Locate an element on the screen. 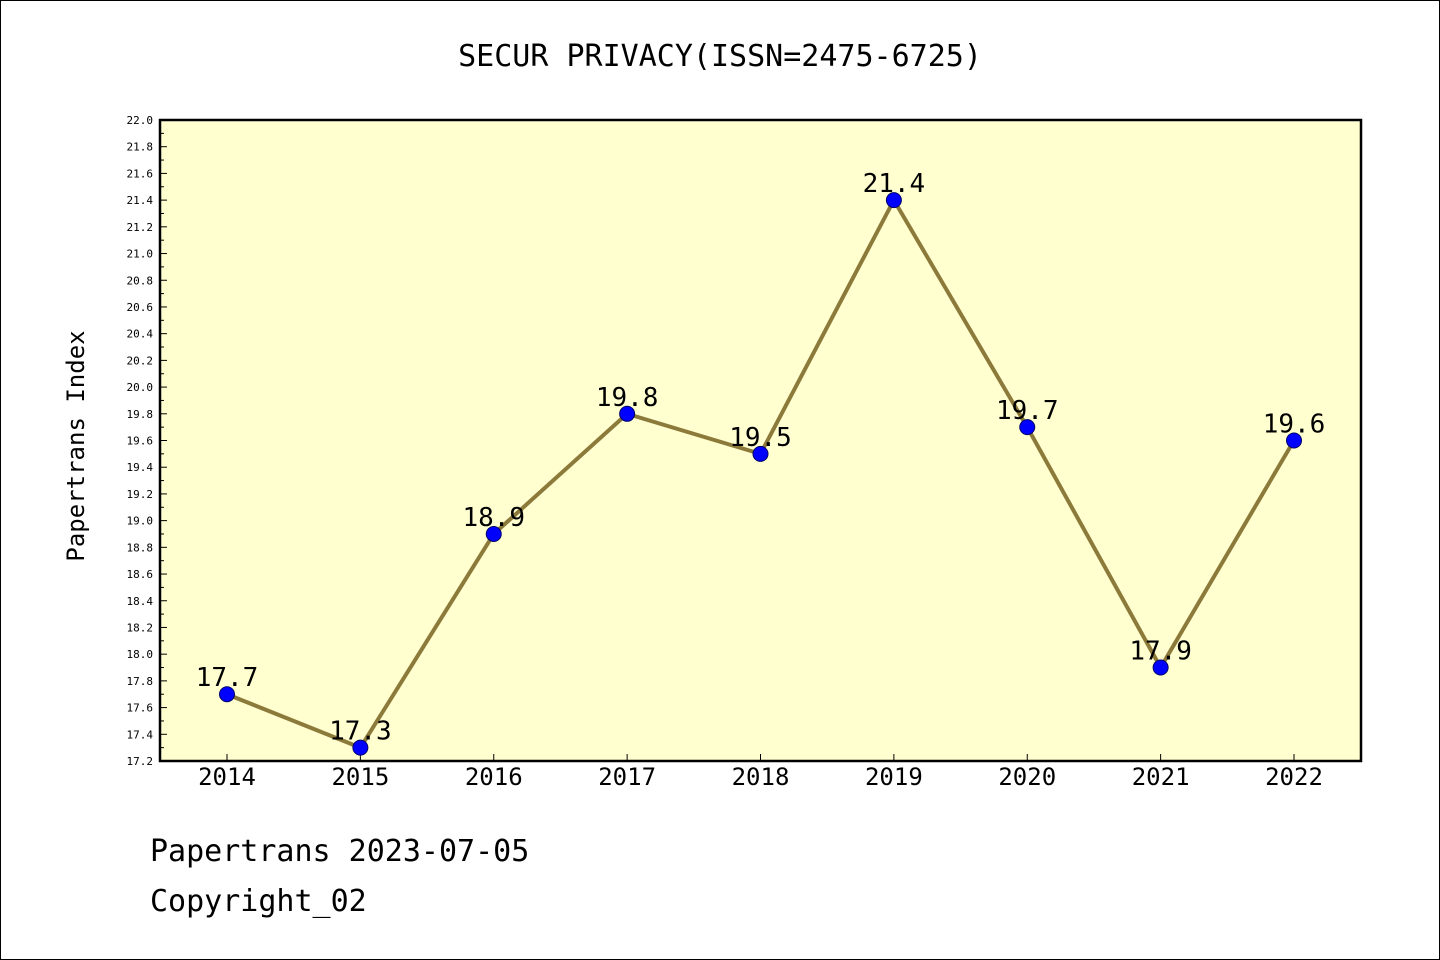  y-tick-label: 21.4 is located at coordinates (140, 200).